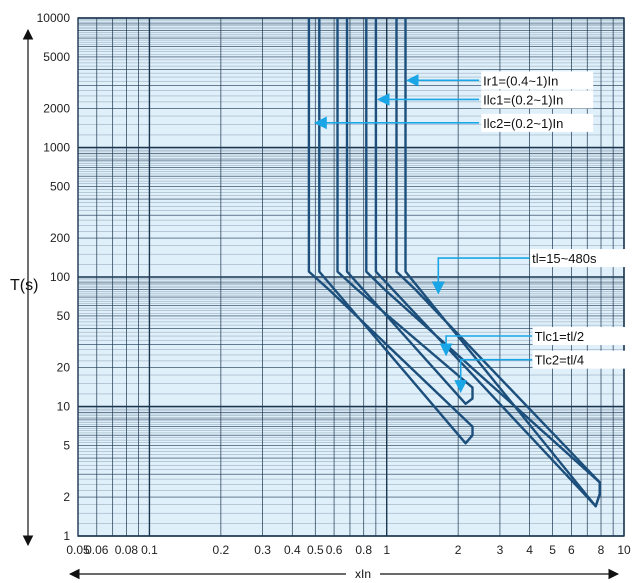 The height and width of the screenshot is (583, 644). Describe the element at coordinates (560, 336) in the screenshot. I see `annotation-text: Tlc1=tl/2` at that location.